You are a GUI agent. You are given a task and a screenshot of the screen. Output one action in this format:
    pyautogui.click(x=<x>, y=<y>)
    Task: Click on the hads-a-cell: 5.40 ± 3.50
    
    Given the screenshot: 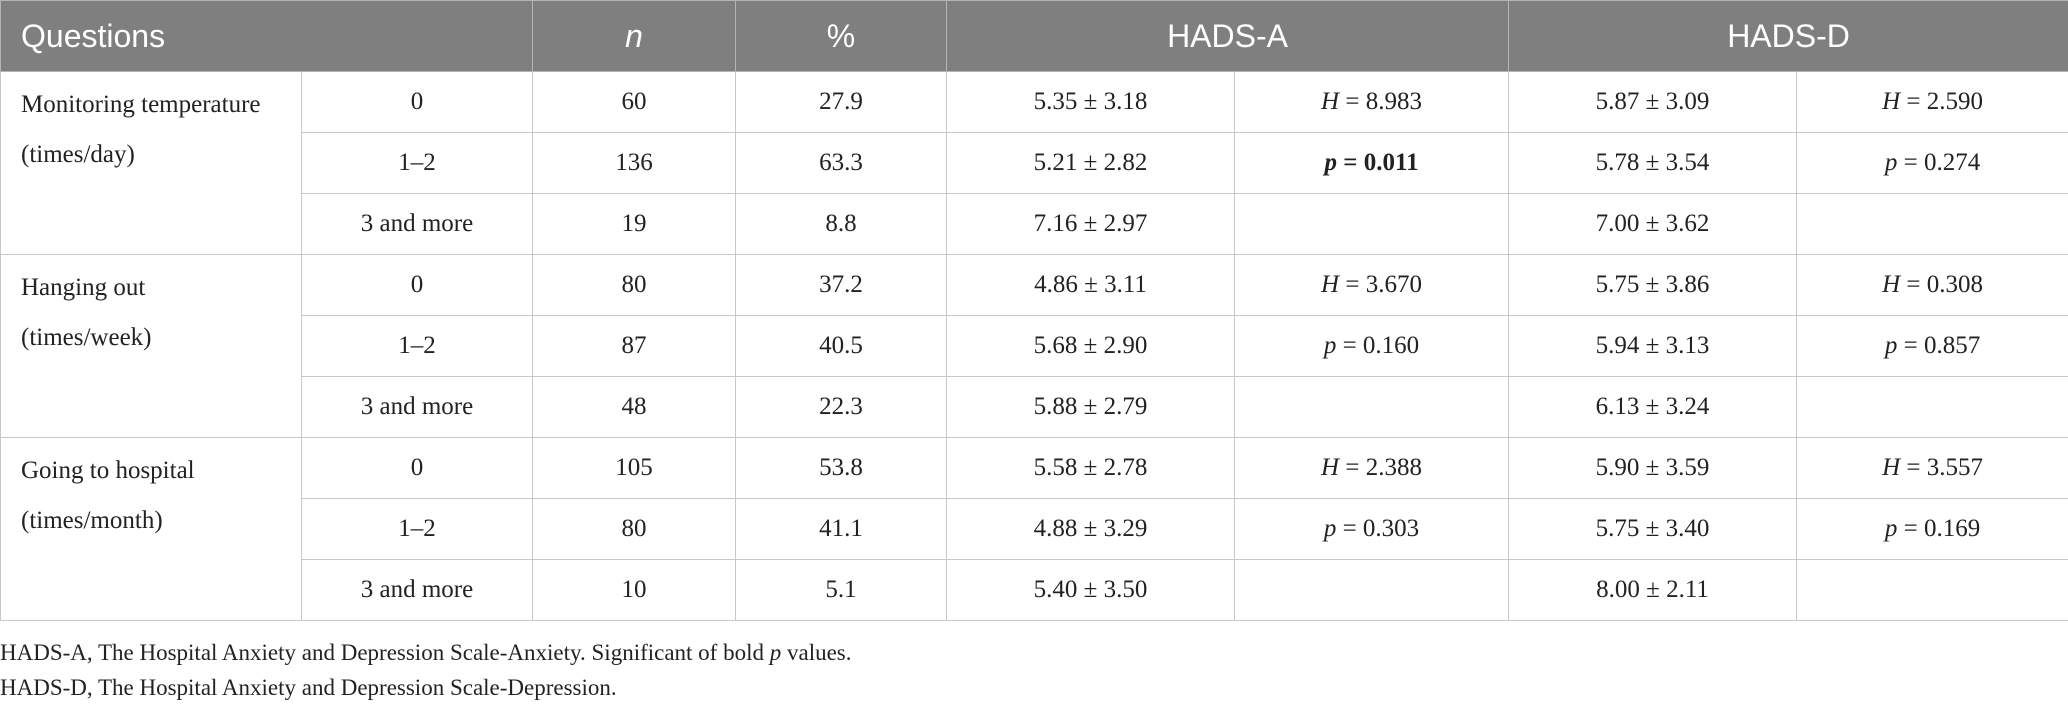 What is the action you would take?
    pyautogui.click(x=1091, y=590)
    